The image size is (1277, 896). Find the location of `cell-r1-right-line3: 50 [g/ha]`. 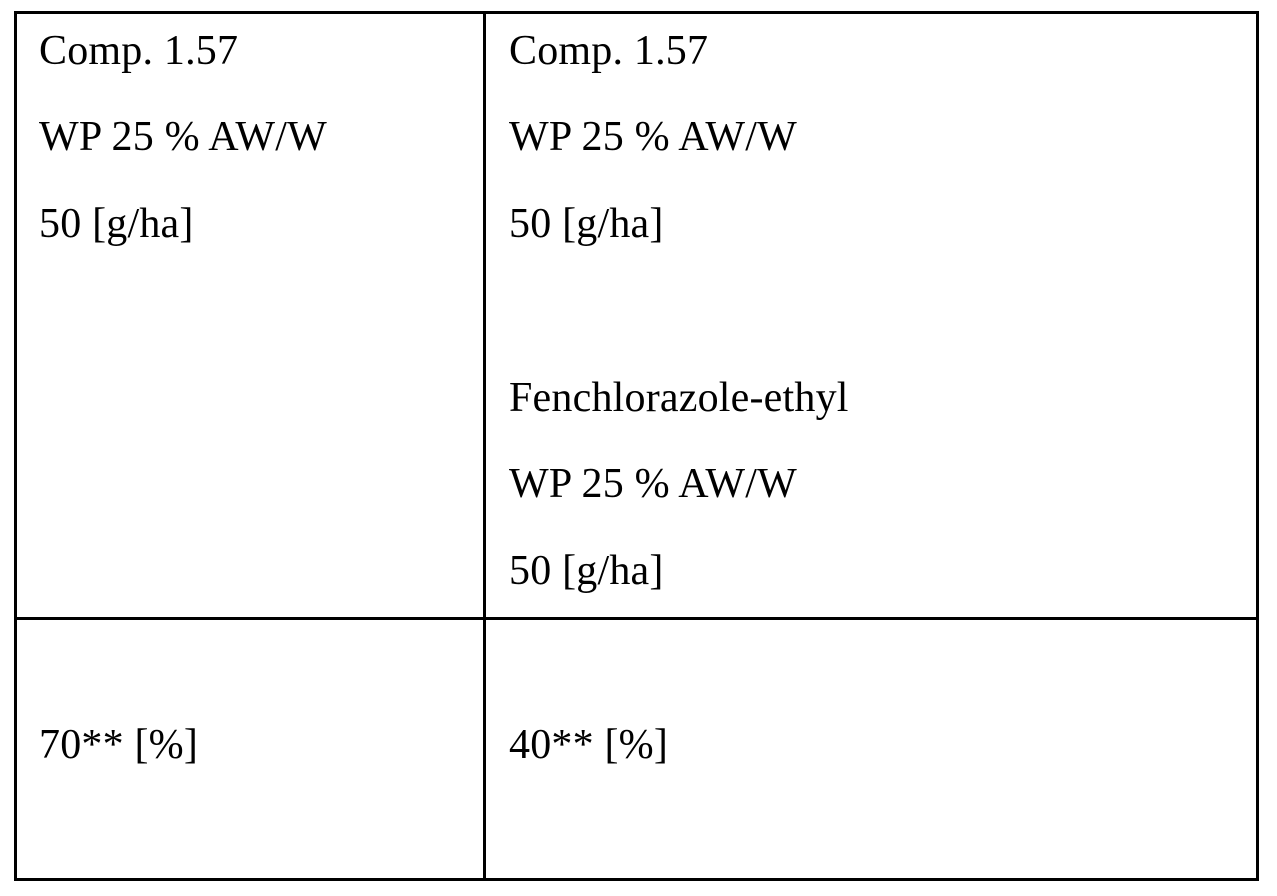

cell-r1-right-line3: 50 [g/ha] is located at coordinates (586, 224).